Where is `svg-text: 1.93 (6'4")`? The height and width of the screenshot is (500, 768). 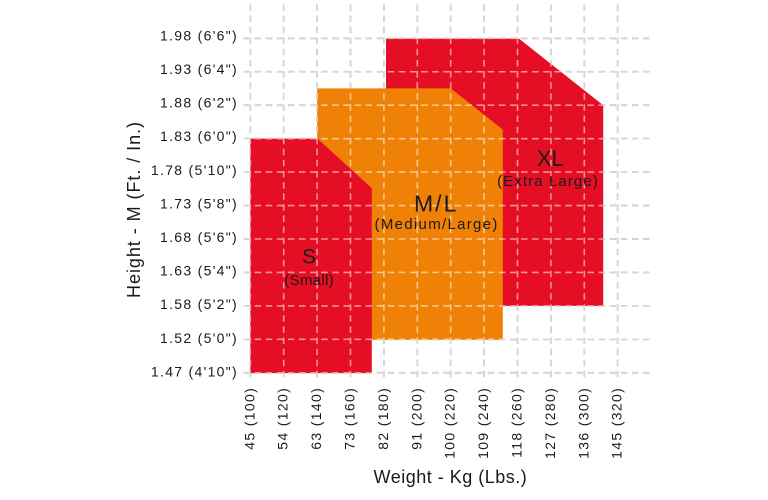 svg-text: 1.93 (6'4") is located at coordinates (199, 69).